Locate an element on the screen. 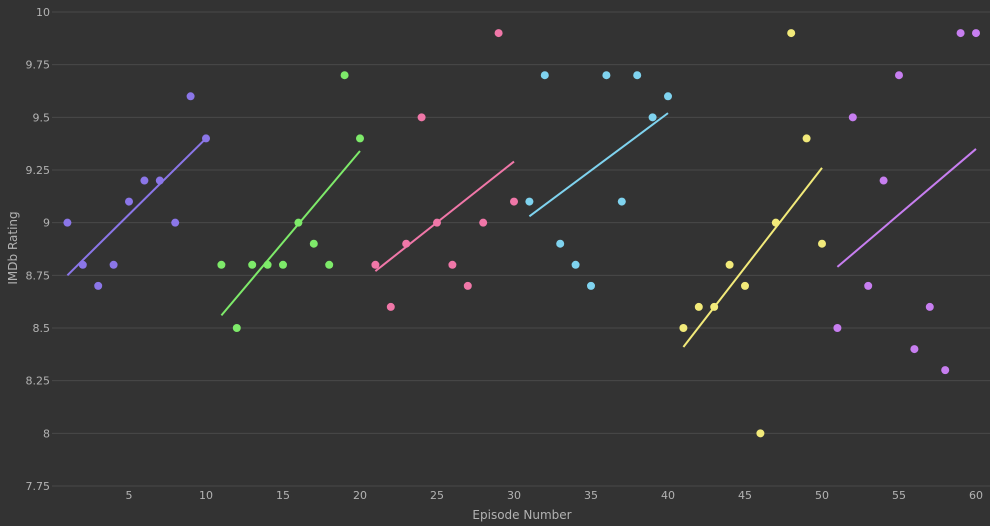 This screenshot has width=990, height=526. y-axis-ticks: 7.75 8 8.25 8.5 8.75 9 9.25 9.5 9.75 10 is located at coordinates (38, 249).